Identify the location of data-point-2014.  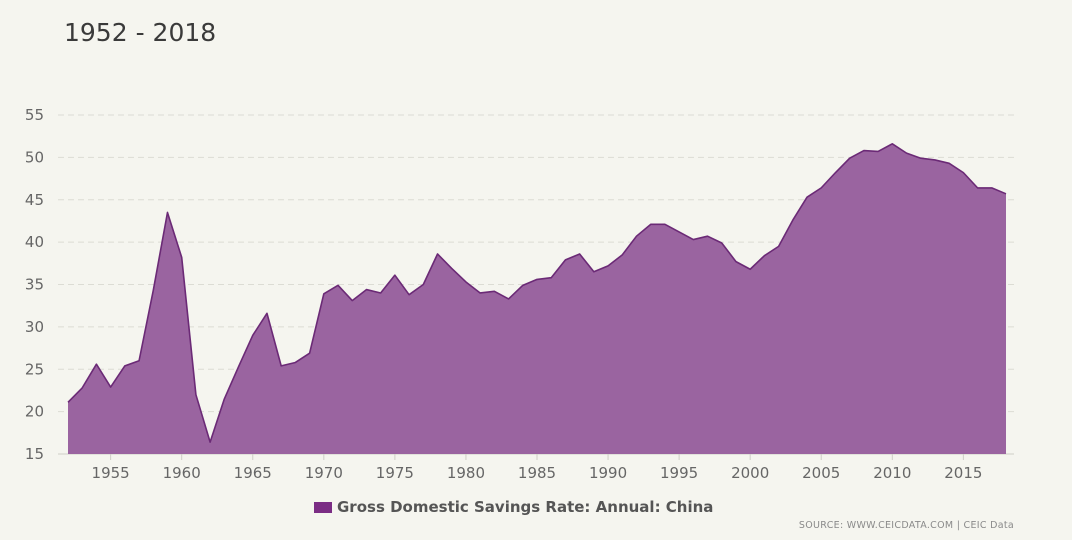
(949, 163).